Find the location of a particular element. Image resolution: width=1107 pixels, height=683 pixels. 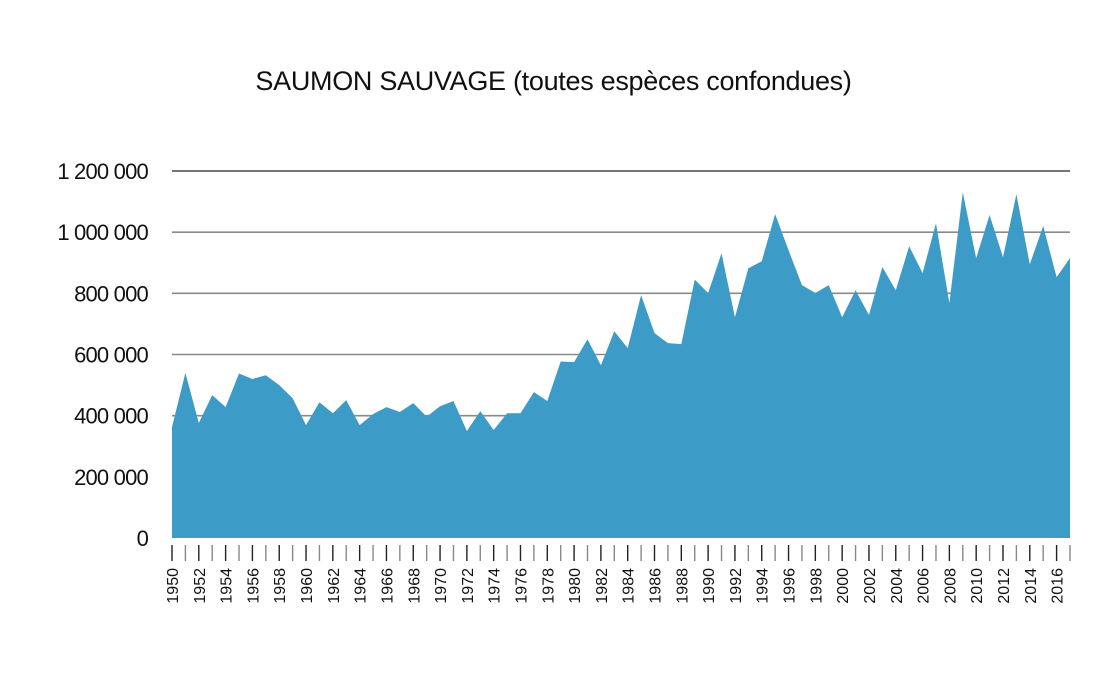

x-tick-label: 1980 is located at coordinates (575, 586).